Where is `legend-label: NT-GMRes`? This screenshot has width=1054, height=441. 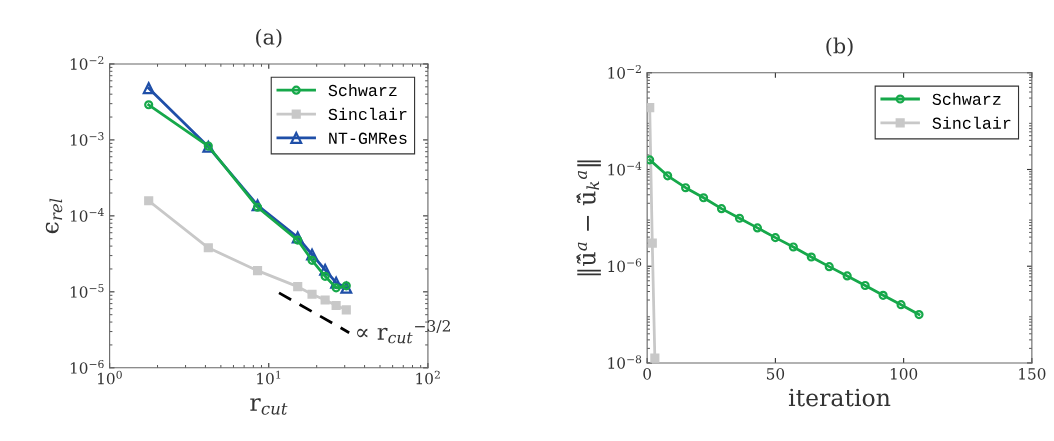
legend-label: NT-GMRes is located at coordinates (368, 138).